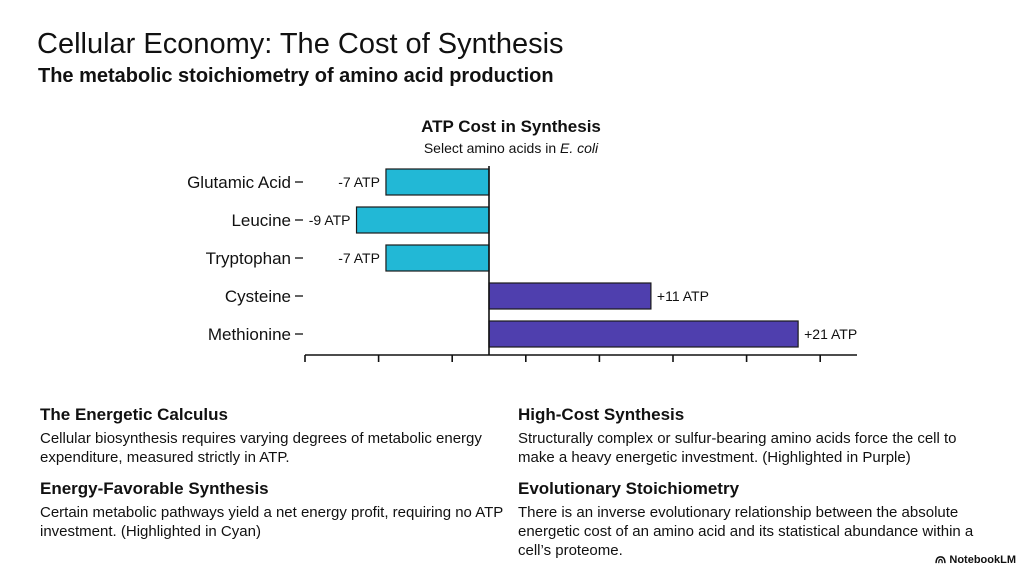 This screenshot has height=572, width=1024. I want to click on y-tick-label: Tryptophan, so click(248, 258).